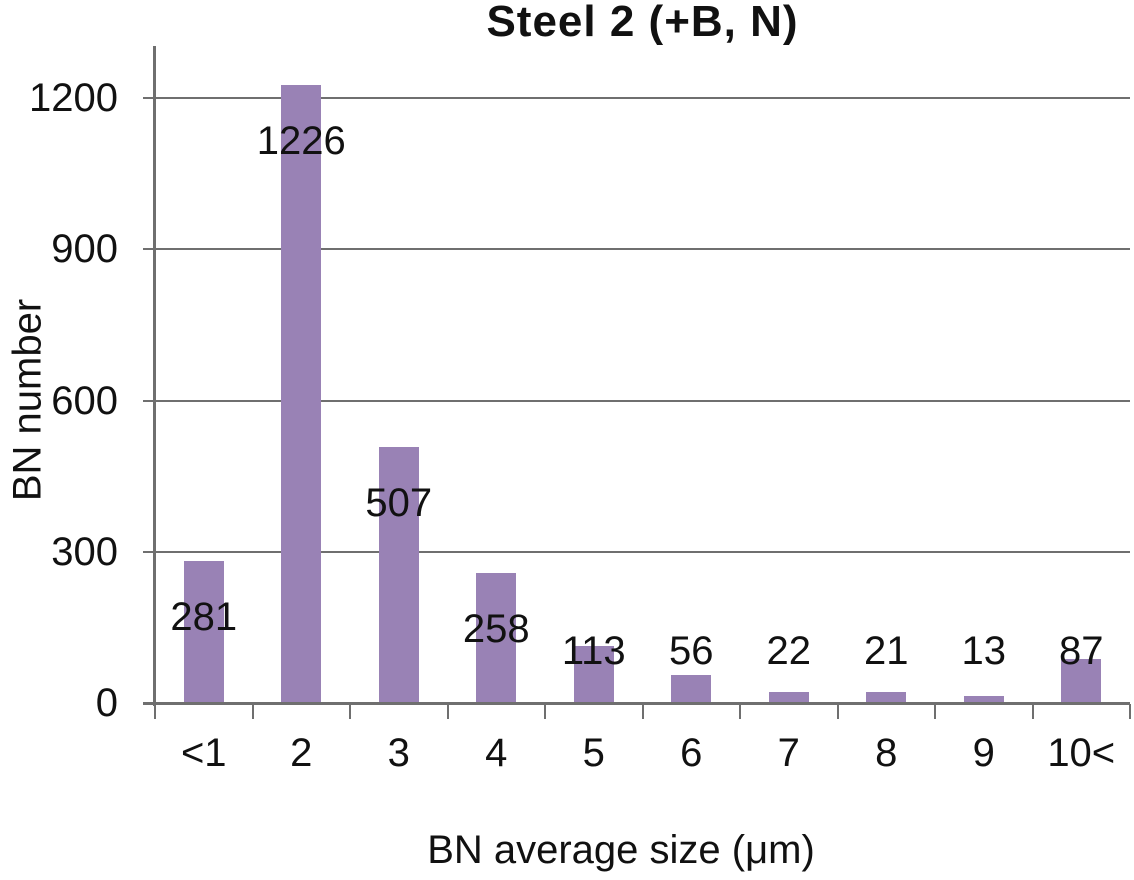  Describe the element at coordinates (1081, 651) in the screenshot. I see `bar-value-label: 87` at that location.